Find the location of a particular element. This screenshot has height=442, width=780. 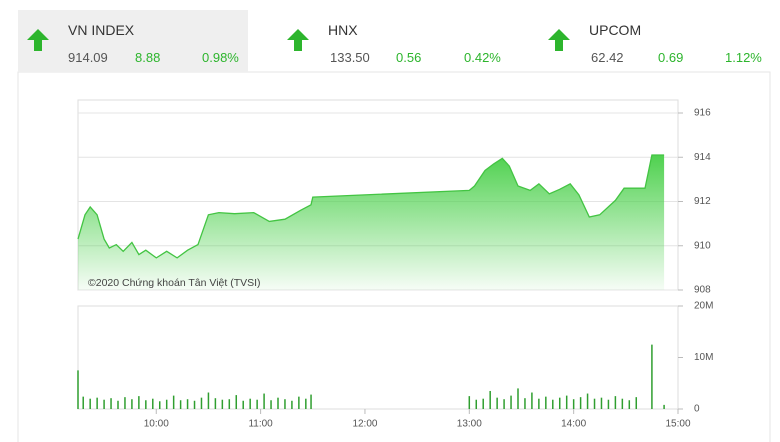

y-tick-label: 916 is located at coordinates (702, 113).